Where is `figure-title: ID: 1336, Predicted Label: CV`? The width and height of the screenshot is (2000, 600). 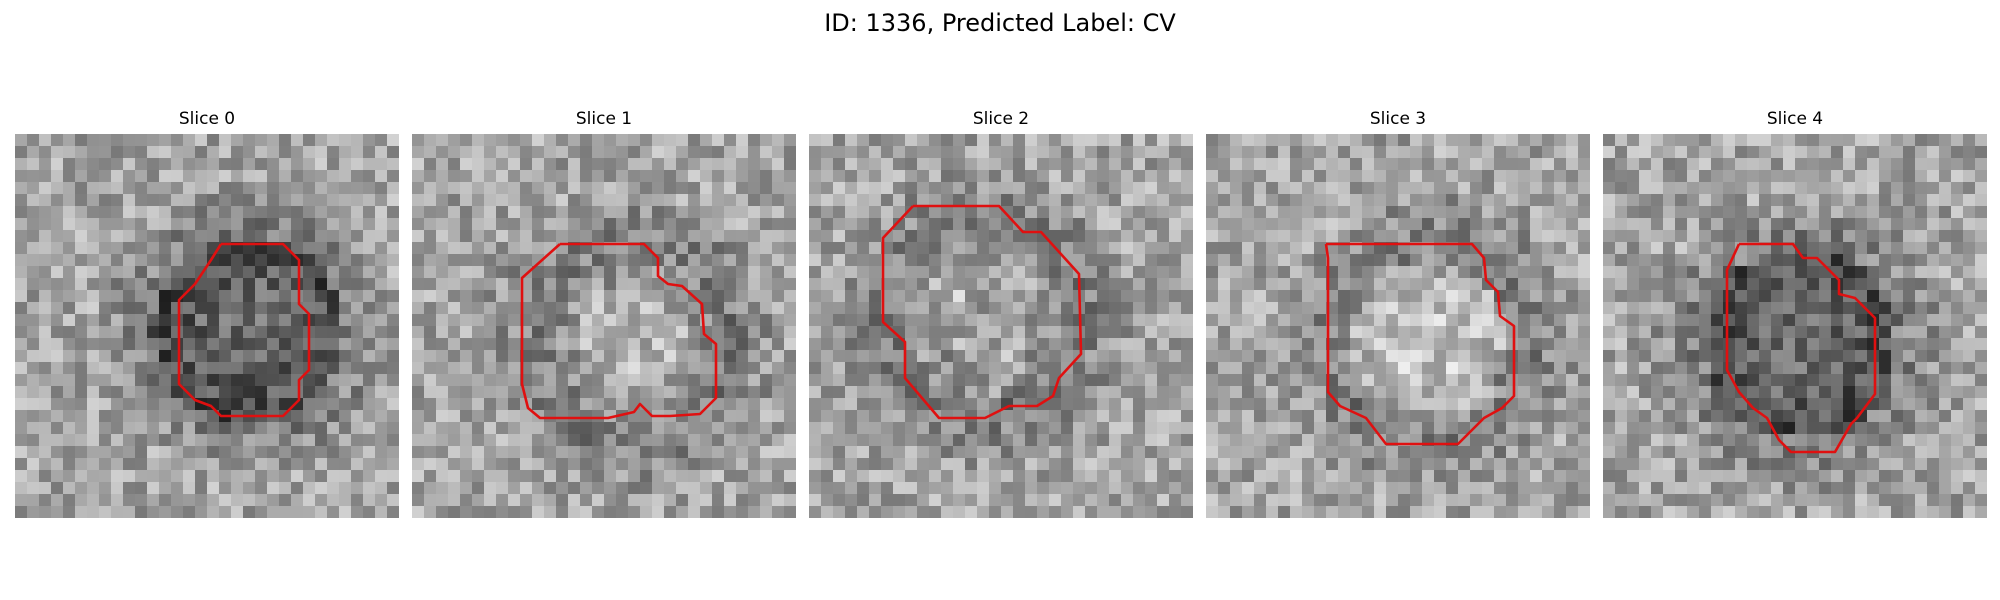 figure-title: ID: 1336, Predicted Label: CV is located at coordinates (1000, 23).